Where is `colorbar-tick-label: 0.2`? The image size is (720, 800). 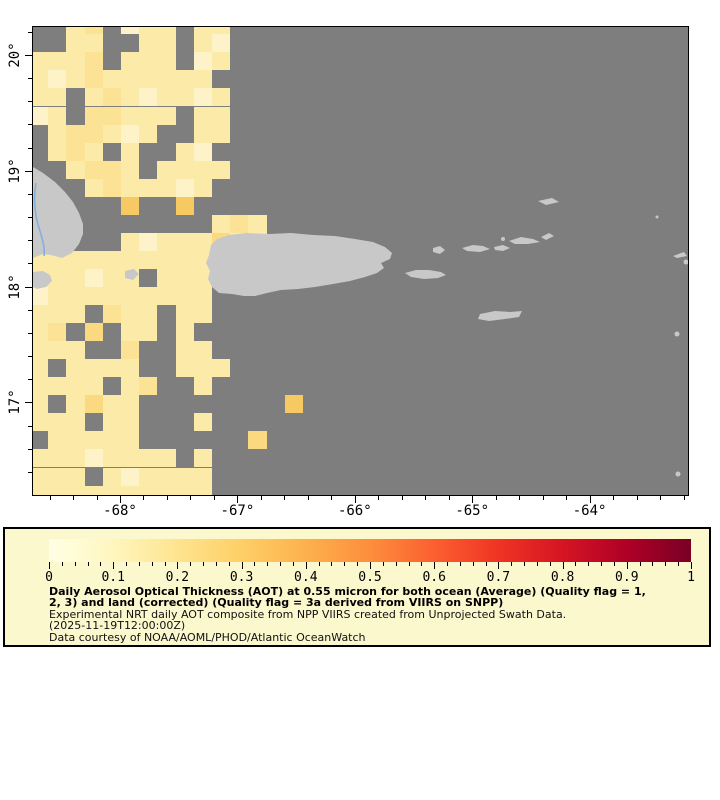 colorbar-tick-label: 0.2 is located at coordinates (177, 577).